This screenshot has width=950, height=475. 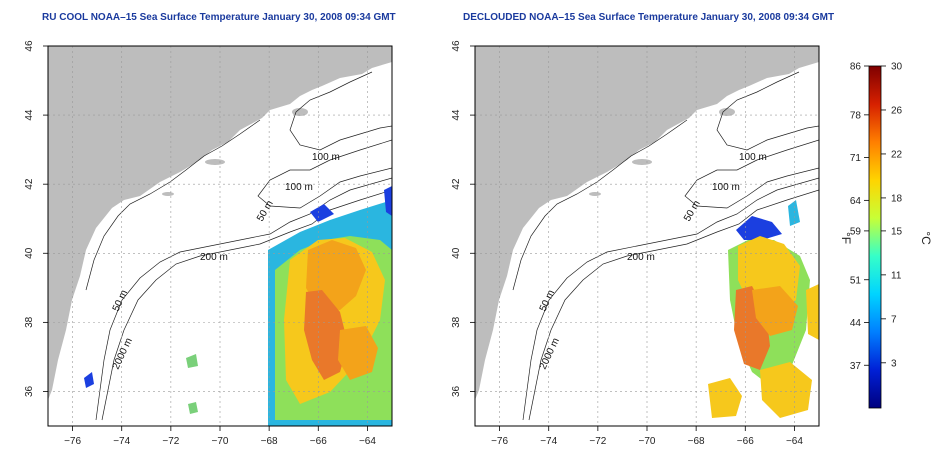 What do you see at coordinates (856, 231) in the screenshot?
I see `colorbar-f-tick-label: 59` at bounding box center [856, 231].